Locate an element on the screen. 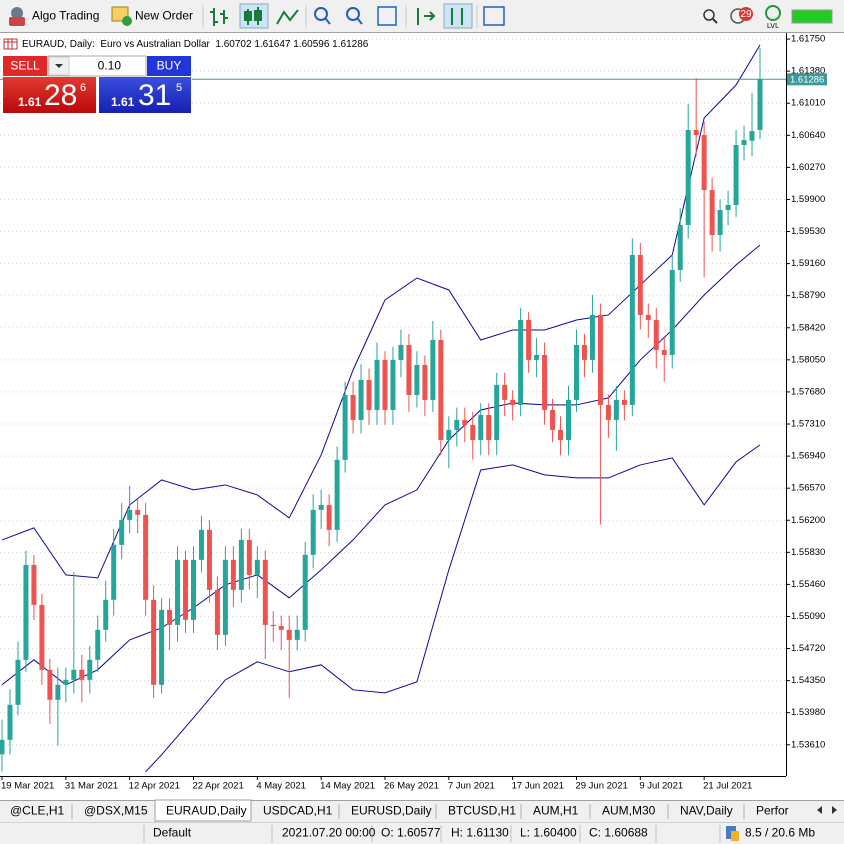  toolbar is located at coordinates (422, 16).